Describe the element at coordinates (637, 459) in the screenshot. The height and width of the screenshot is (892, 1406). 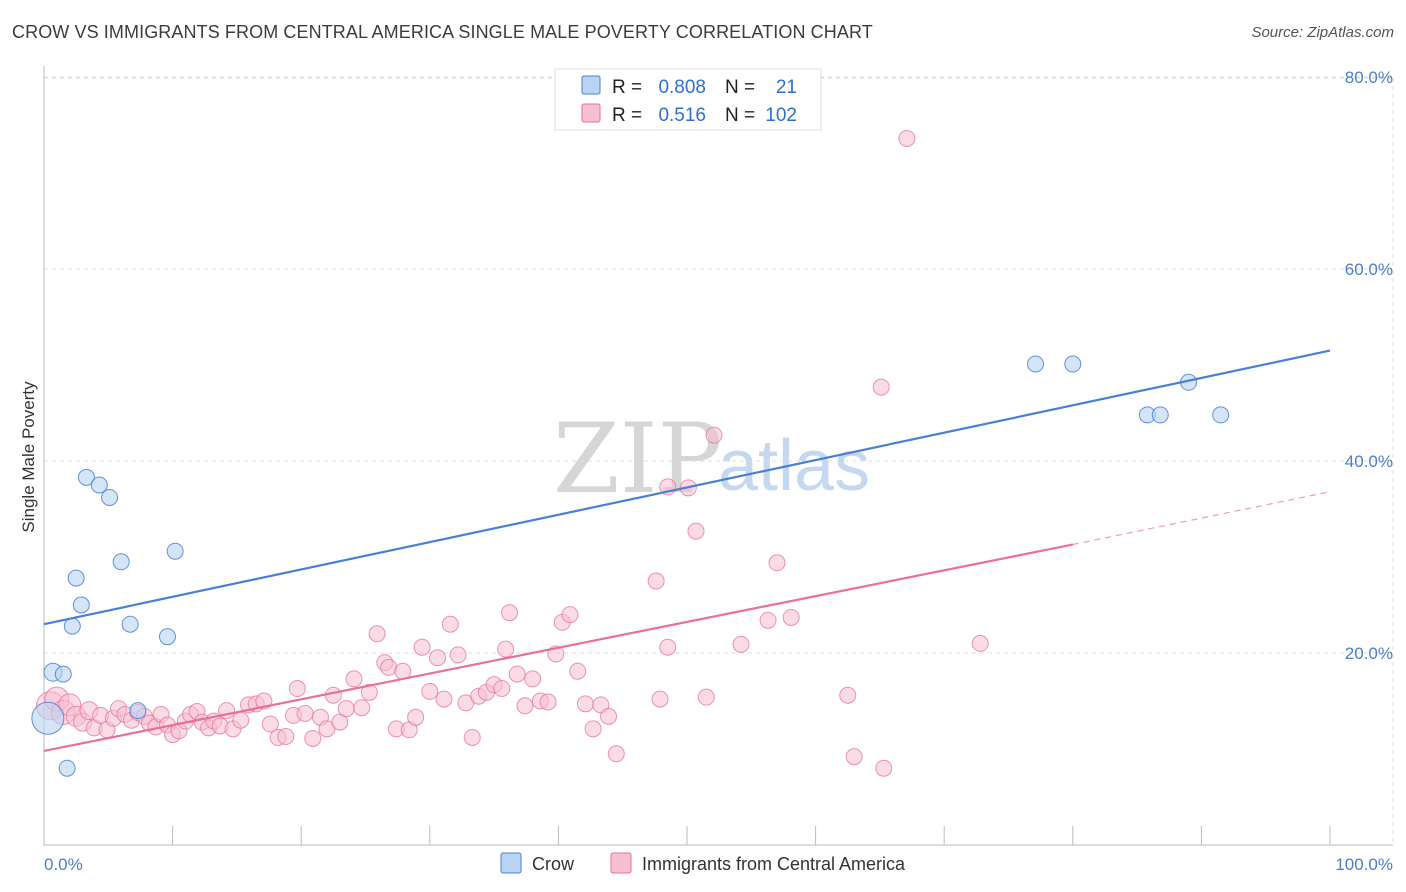
I see `watermark-zip: ZIP` at that location.